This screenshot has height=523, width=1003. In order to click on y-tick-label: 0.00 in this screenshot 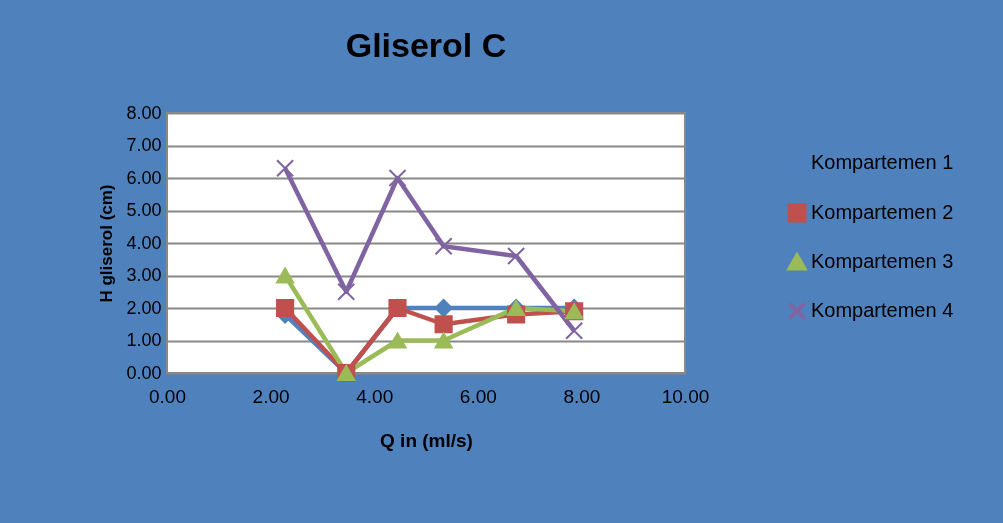, I will do `click(144, 372)`.